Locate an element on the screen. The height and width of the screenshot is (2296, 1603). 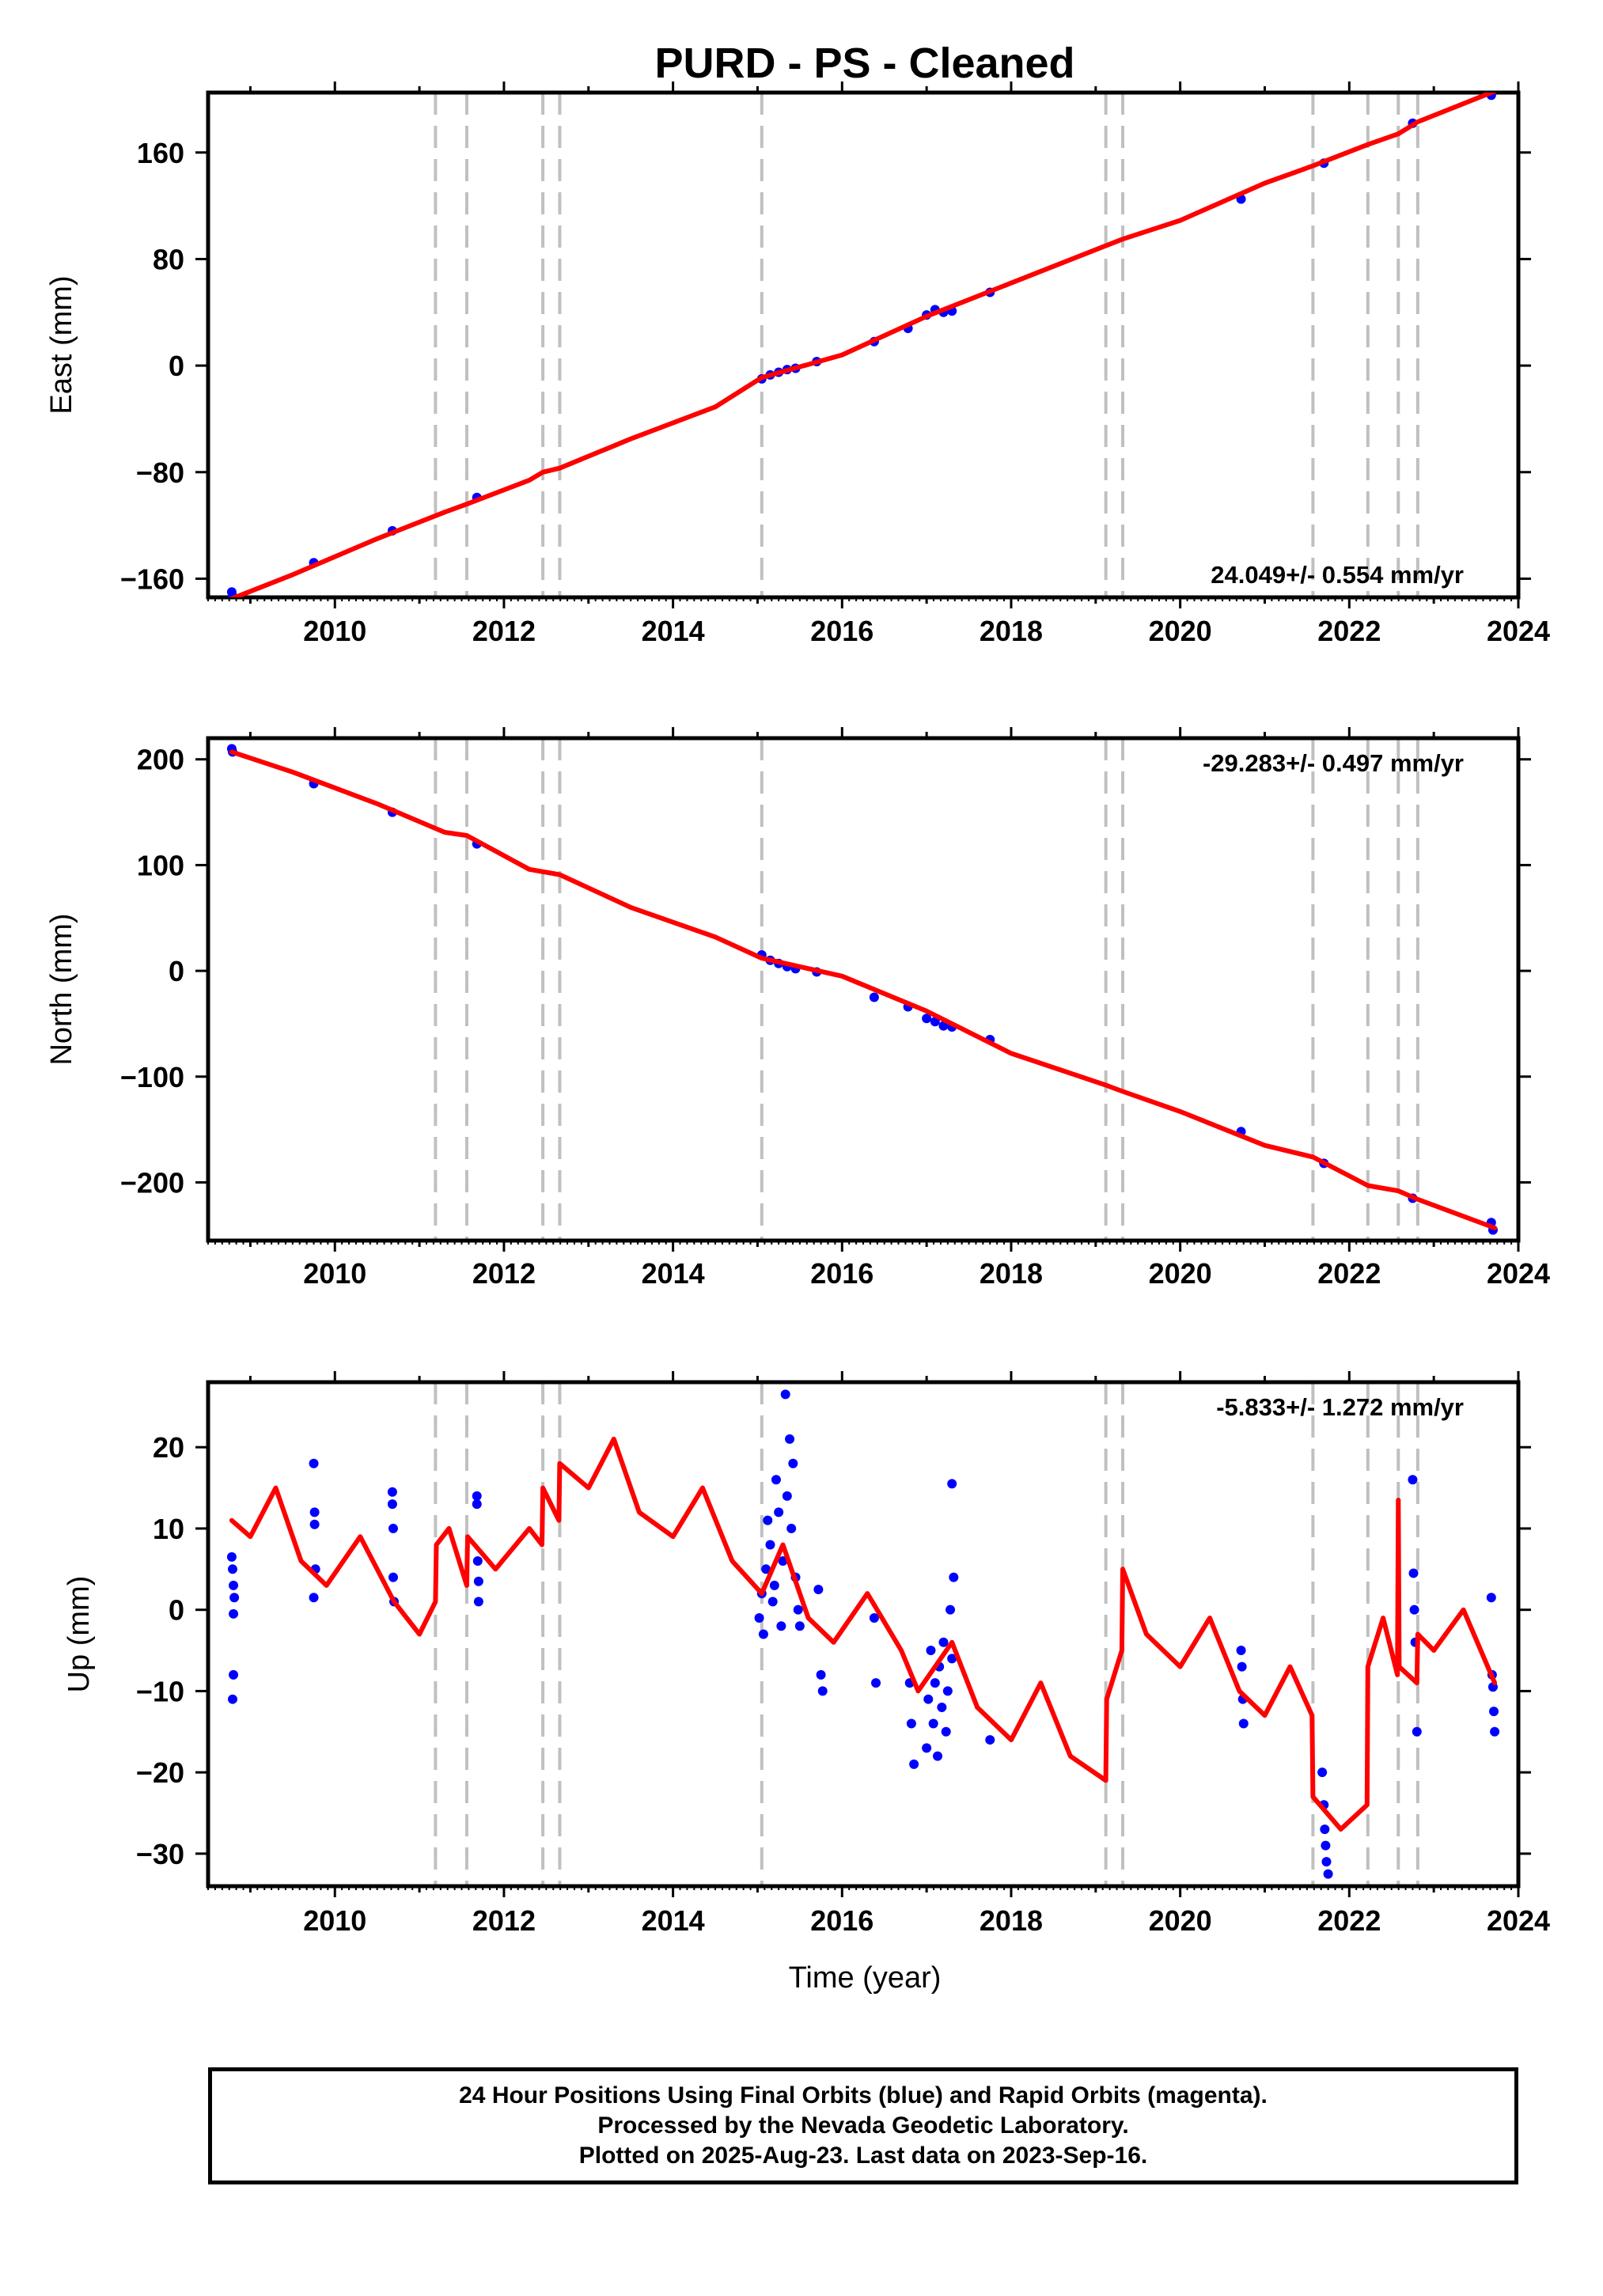
chart-title: PURD - PS - Cleaned is located at coordinates (864, 64).